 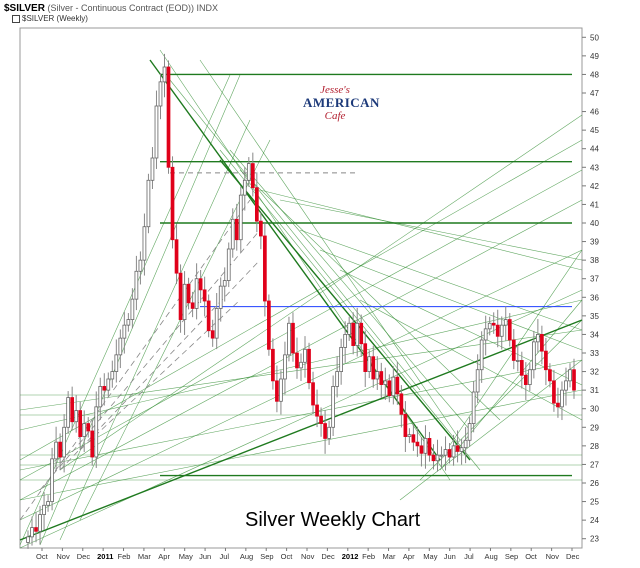 I want to click on exchange-label: INDX, so click(x=207, y=8).